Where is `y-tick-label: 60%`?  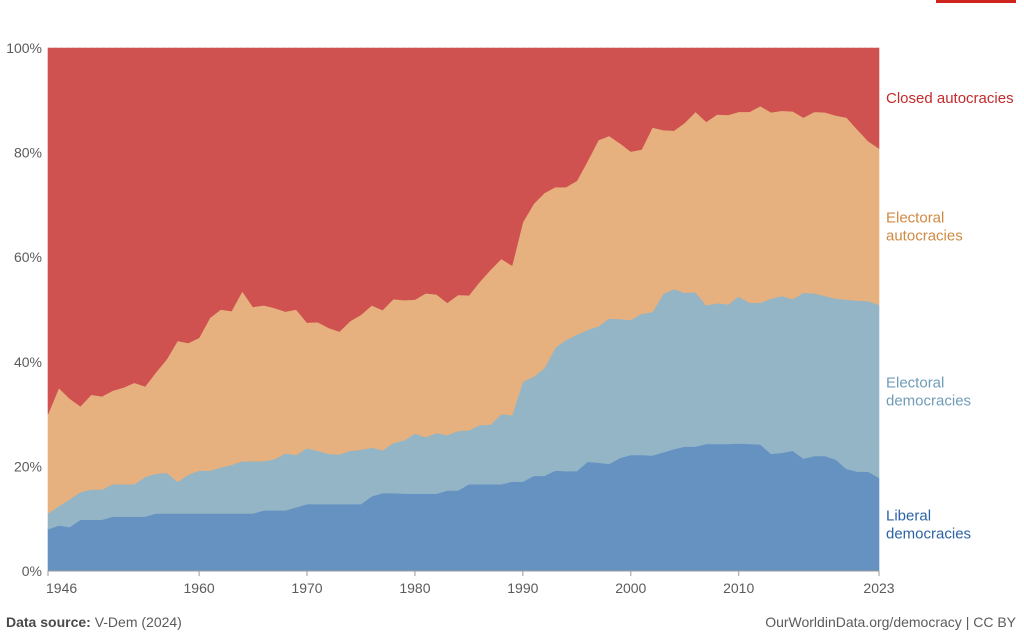
y-tick-label: 60% is located at coordinates (28, 257).